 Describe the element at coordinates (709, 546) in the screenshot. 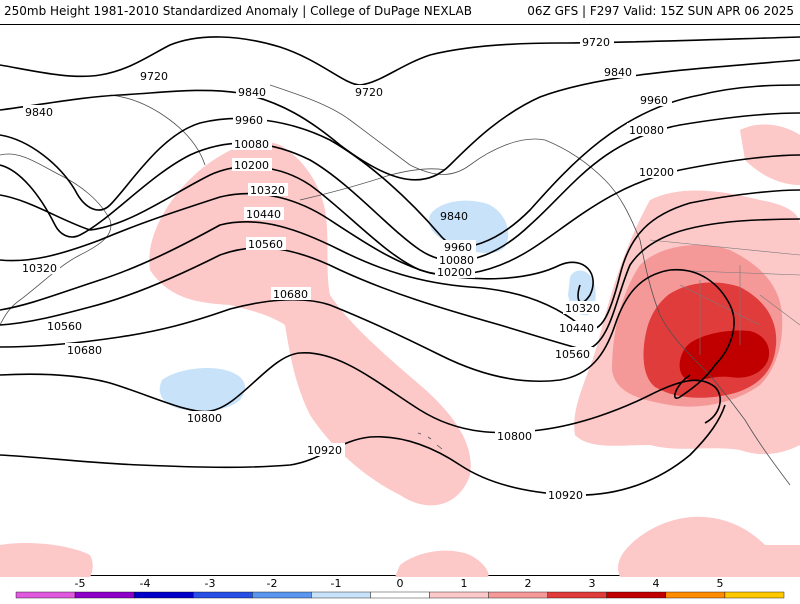

I see `positive-anomaly-south` at that location.